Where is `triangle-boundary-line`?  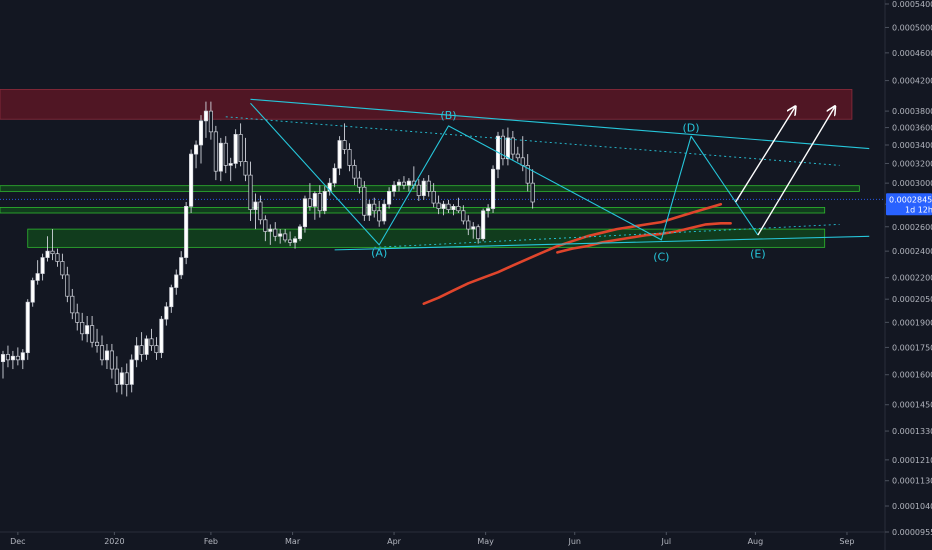 triangle-boundary-line is located at coordinates (602, 243).